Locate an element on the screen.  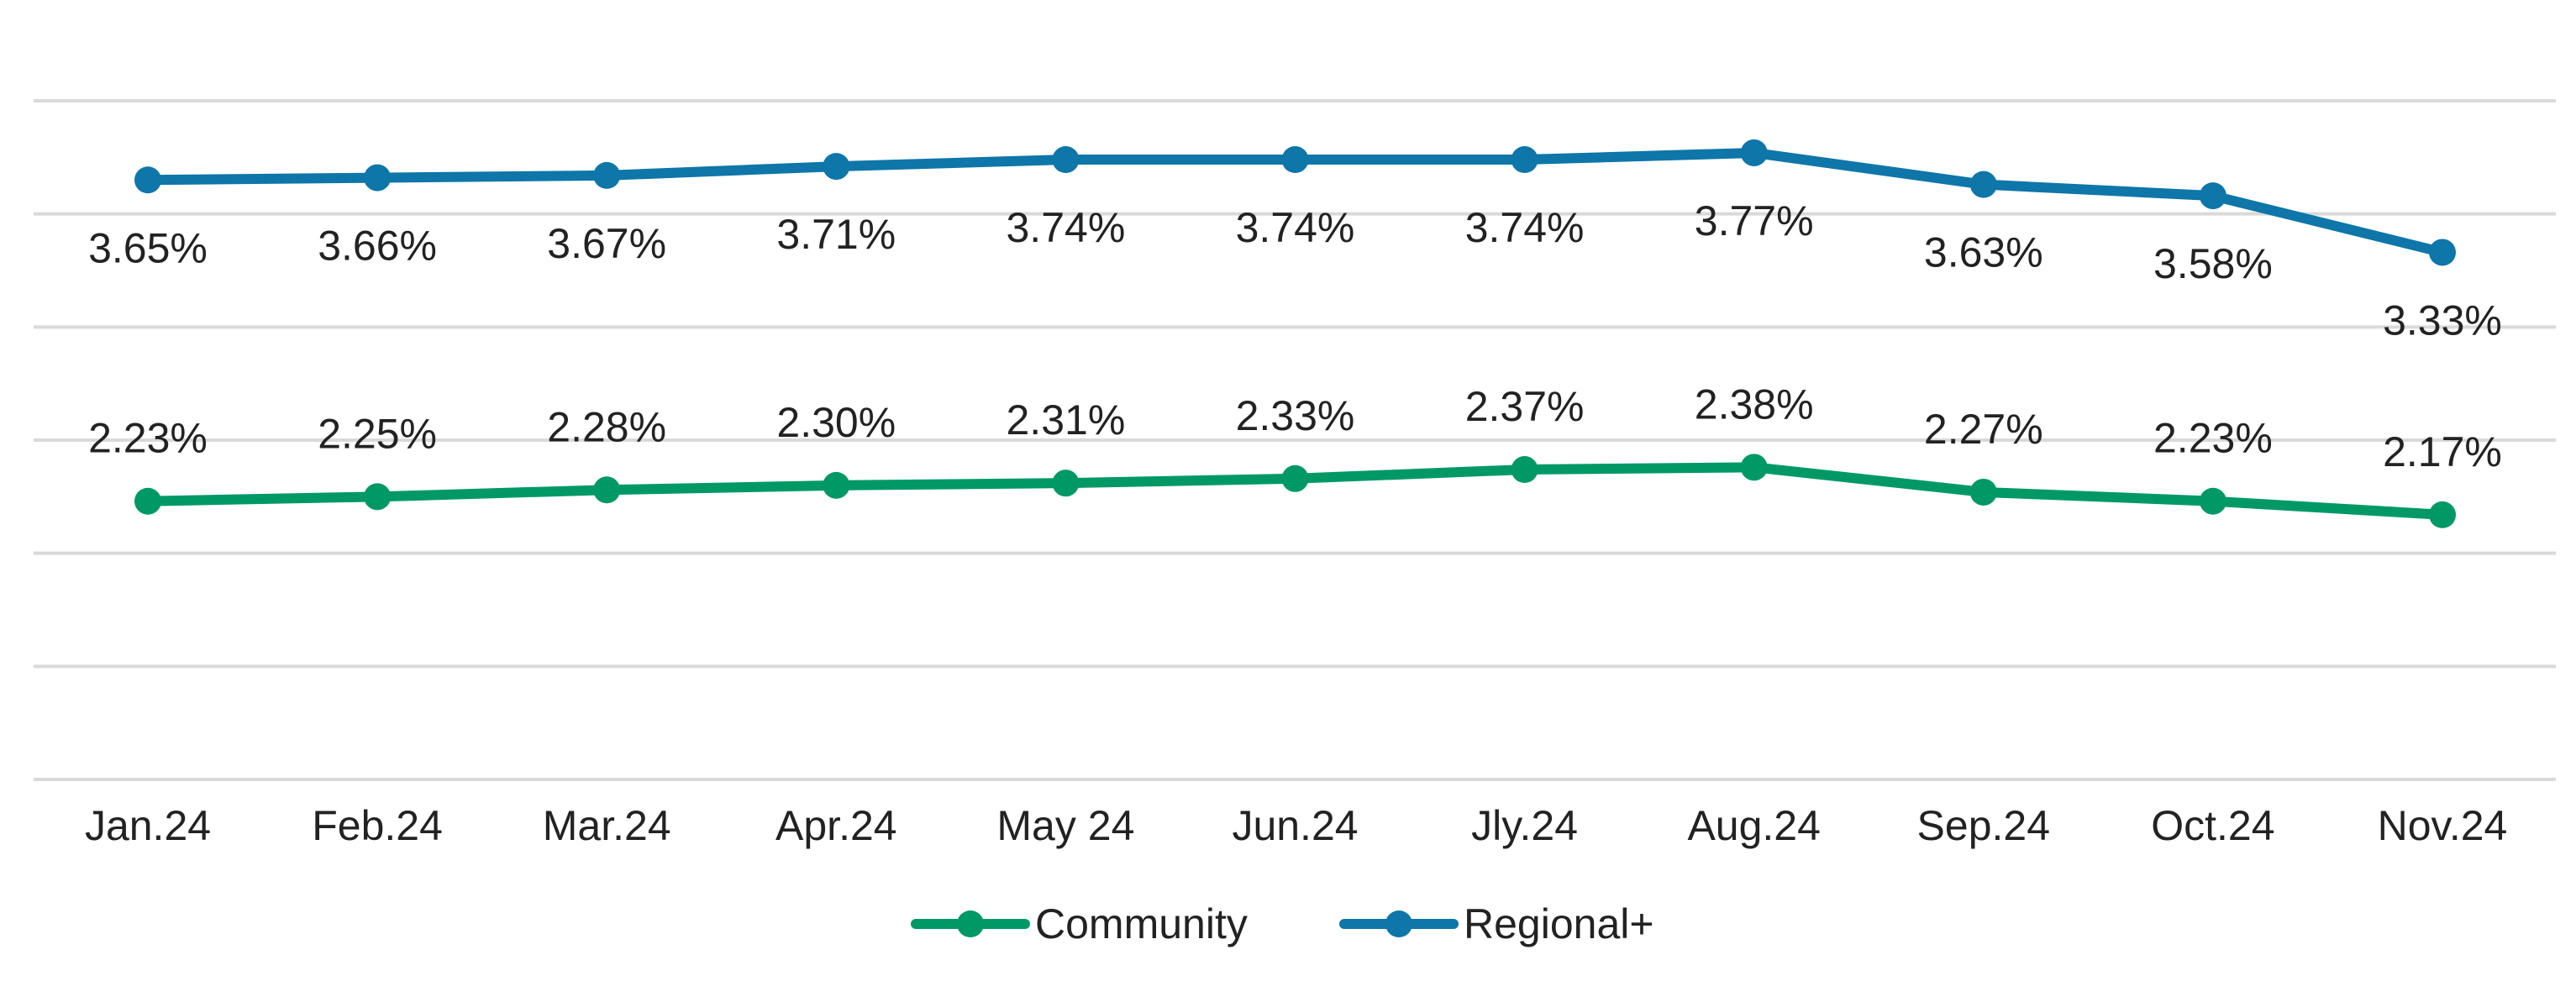
data-label-community: 2.33% is located at coordinates (1295, 415).